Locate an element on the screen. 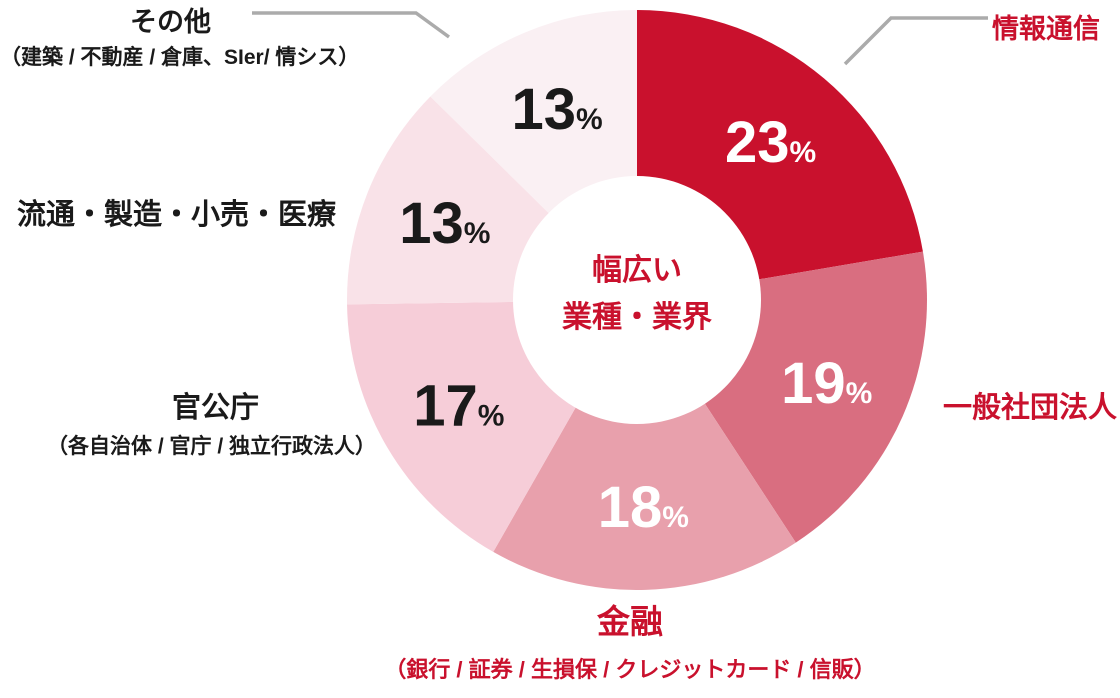  callout-kinyu: 金融 （銀行 / 証券 / 生損保 / クレジットカード / 信販） is located at coordinates (630, 639).